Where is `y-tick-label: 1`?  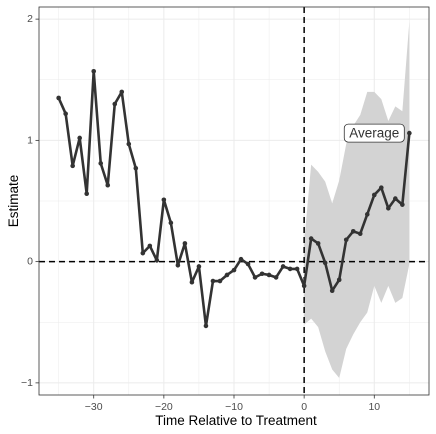 y-tick-label: 1 is located at coordinates (30, 140).